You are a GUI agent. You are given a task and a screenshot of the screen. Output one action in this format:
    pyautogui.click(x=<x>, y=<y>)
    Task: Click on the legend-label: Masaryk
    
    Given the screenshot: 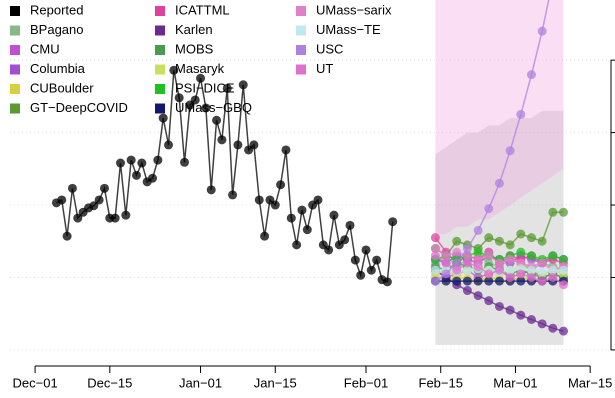 What is the action you would take?
    pyautogui.click(x=200, y=68)
    